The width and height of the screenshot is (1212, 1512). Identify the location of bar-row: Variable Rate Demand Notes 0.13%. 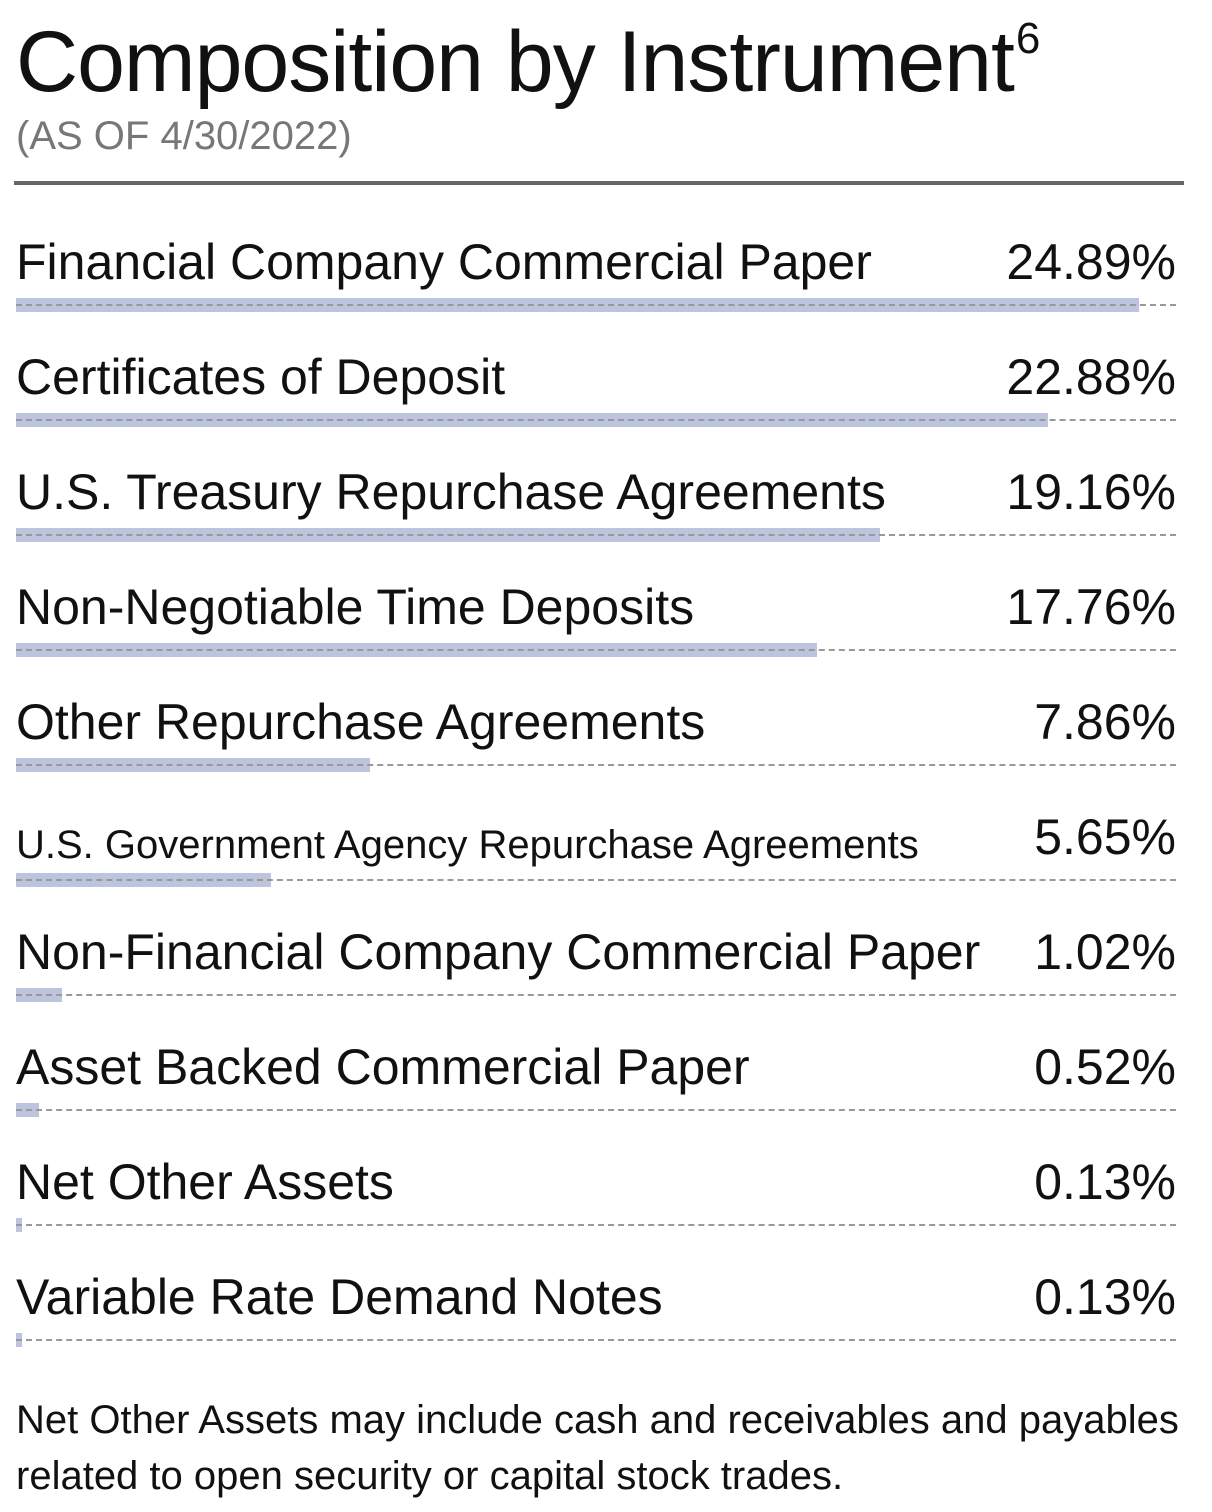
(606, 1324).